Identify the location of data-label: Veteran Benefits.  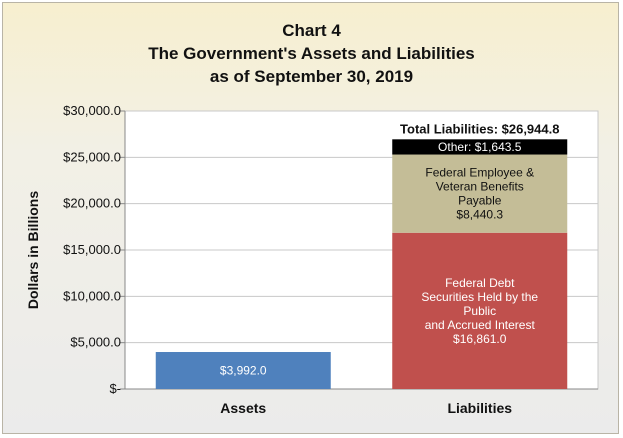
(480, 187).